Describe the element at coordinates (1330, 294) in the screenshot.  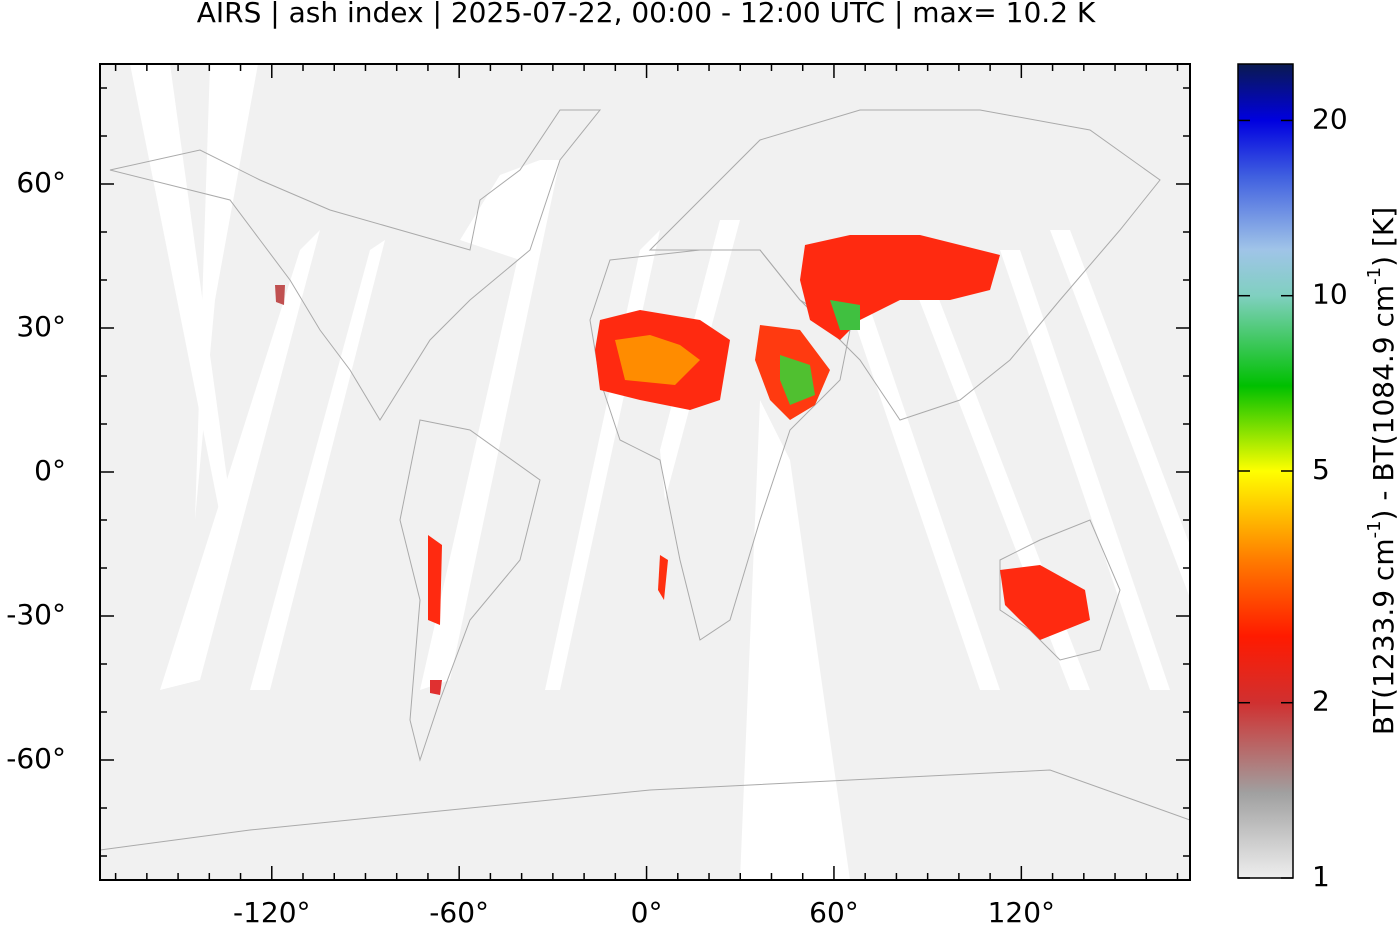
I see `colorbar-tick-label: 10` at that location.